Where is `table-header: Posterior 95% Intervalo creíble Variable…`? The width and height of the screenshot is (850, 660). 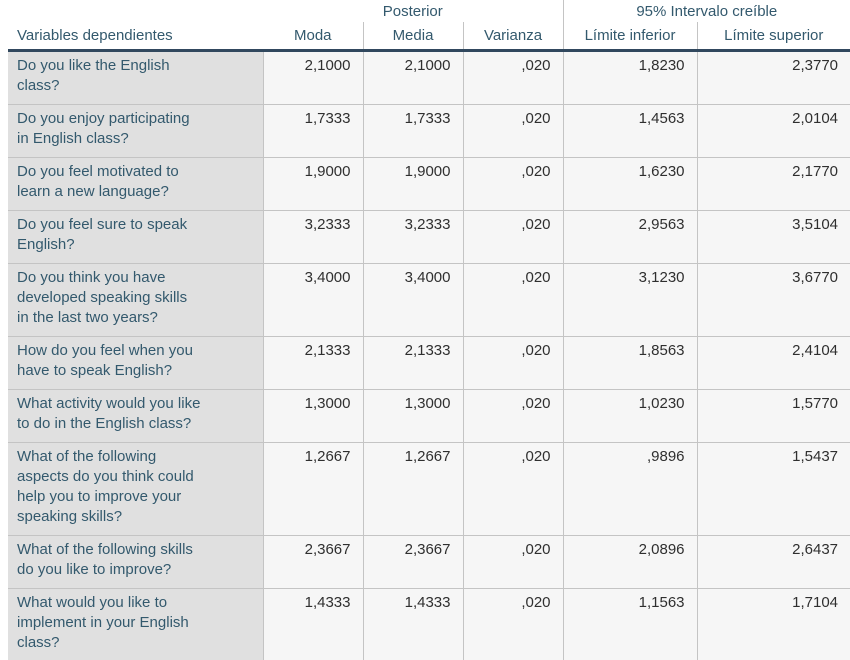
table-header: Posterior 95% Intervalo creíble Variable… is located at coordinates (429, 25).